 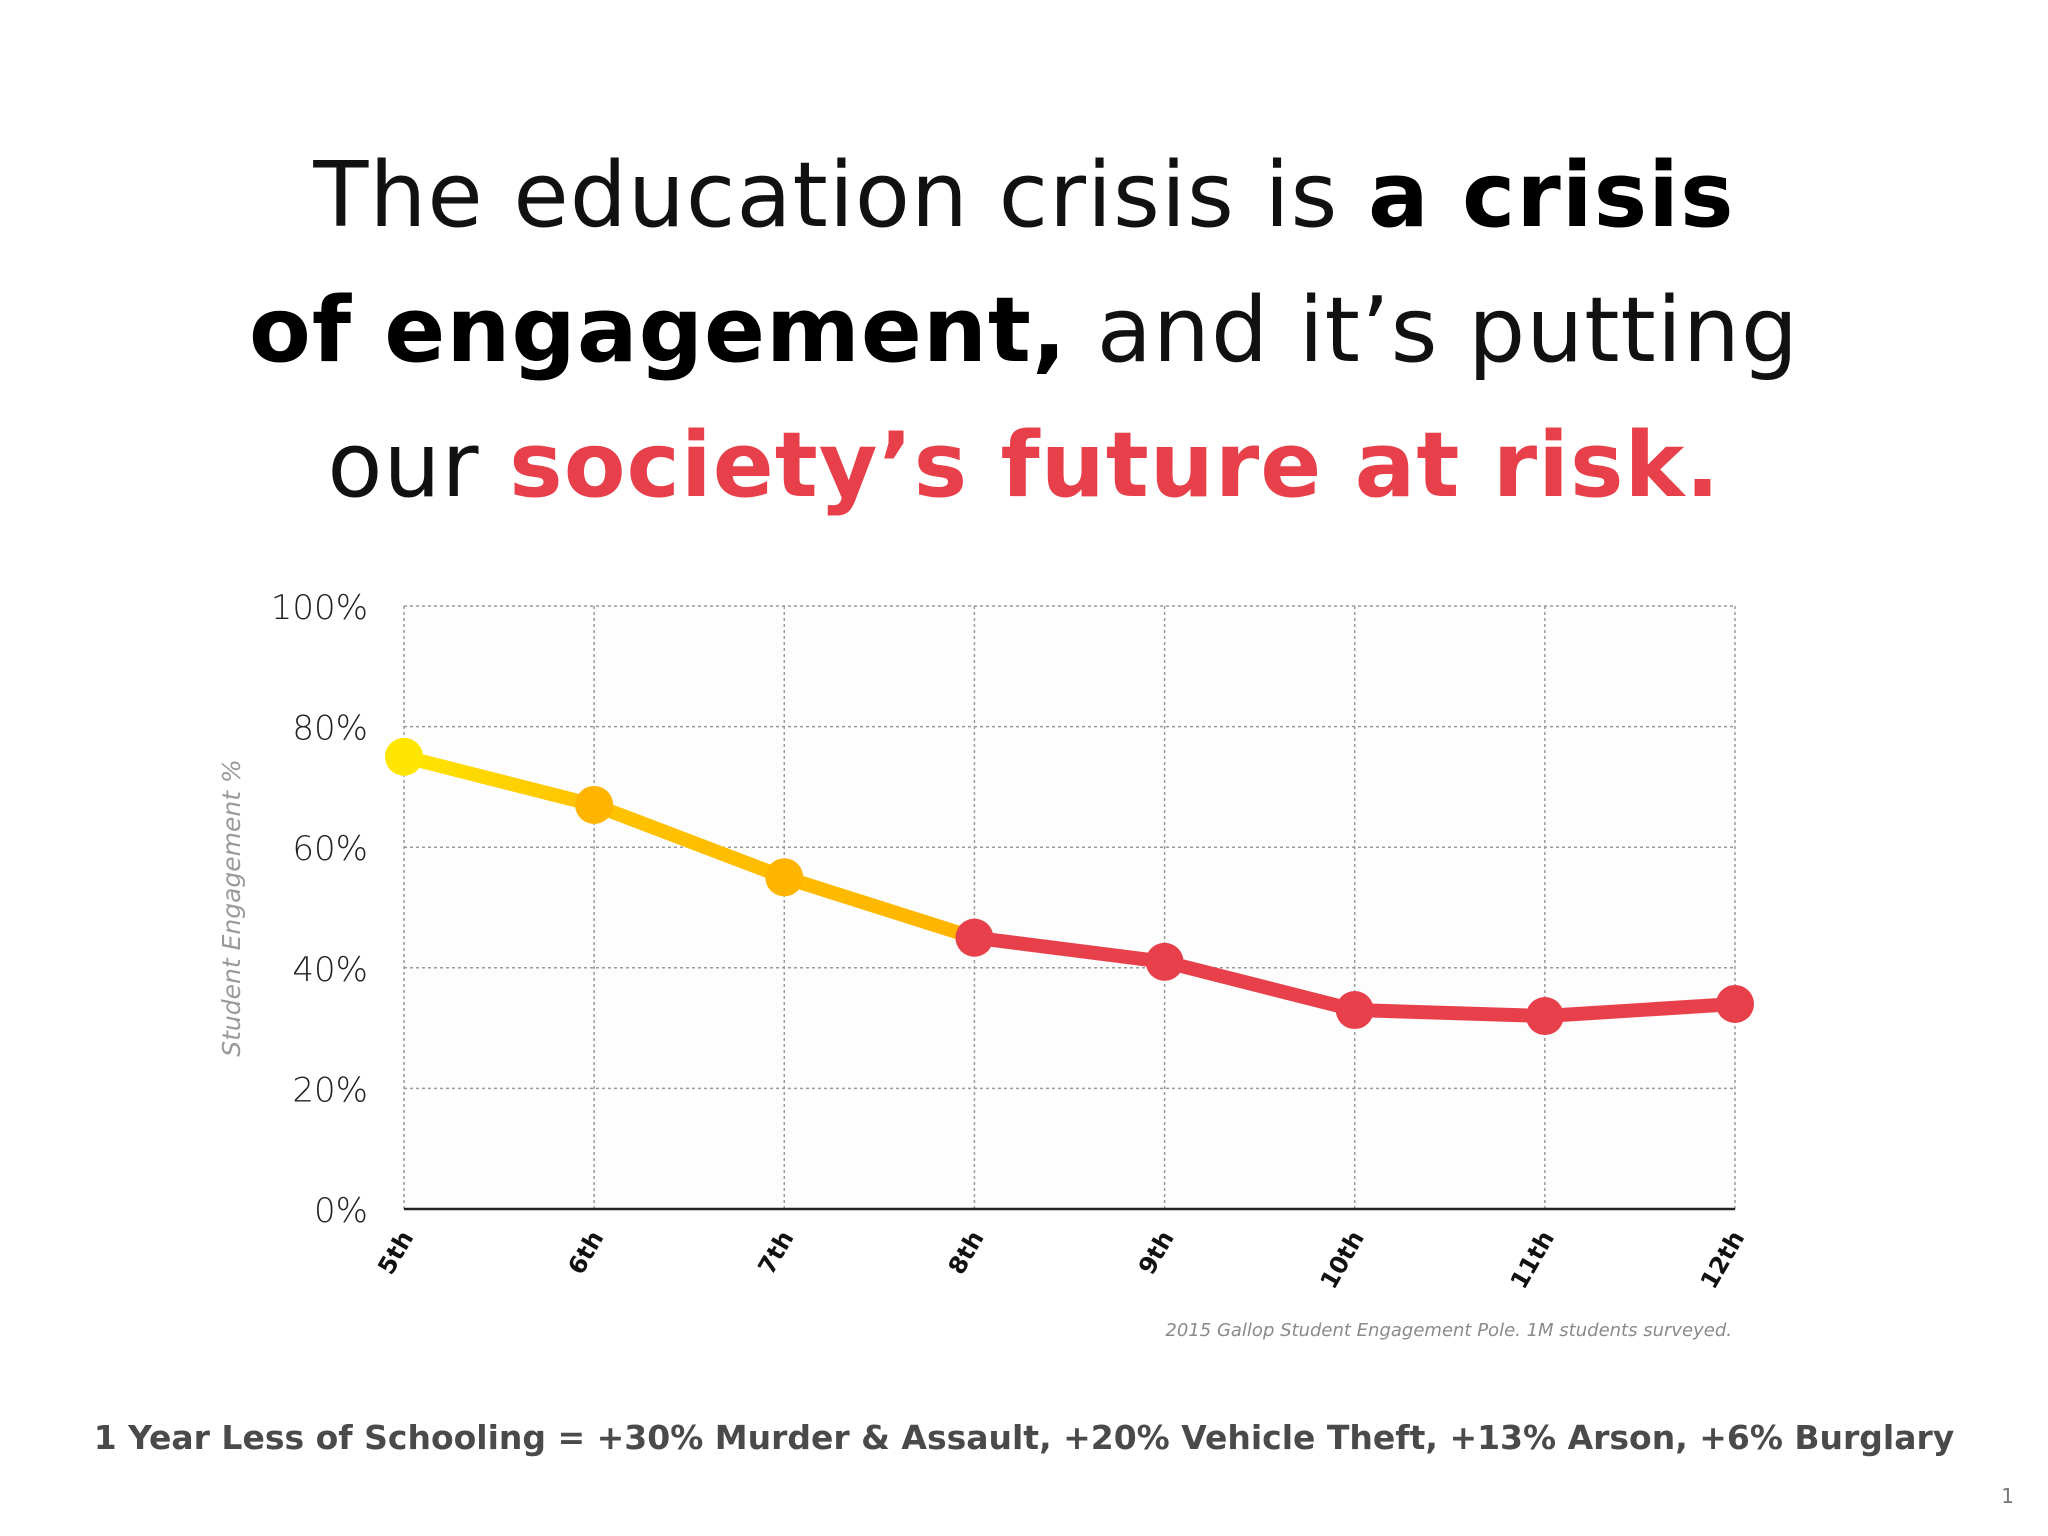 I want to click on page-number: 1, so click(x=2007, y=1496).